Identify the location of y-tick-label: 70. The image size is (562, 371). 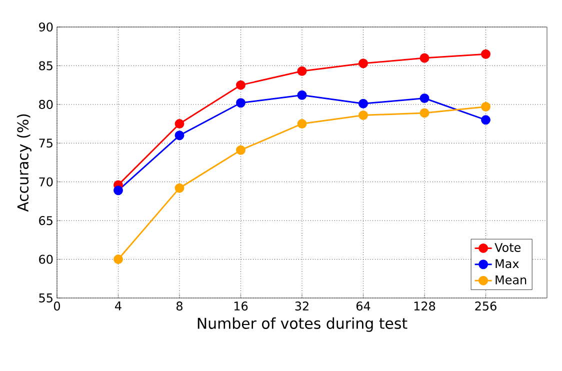
(46, 181).